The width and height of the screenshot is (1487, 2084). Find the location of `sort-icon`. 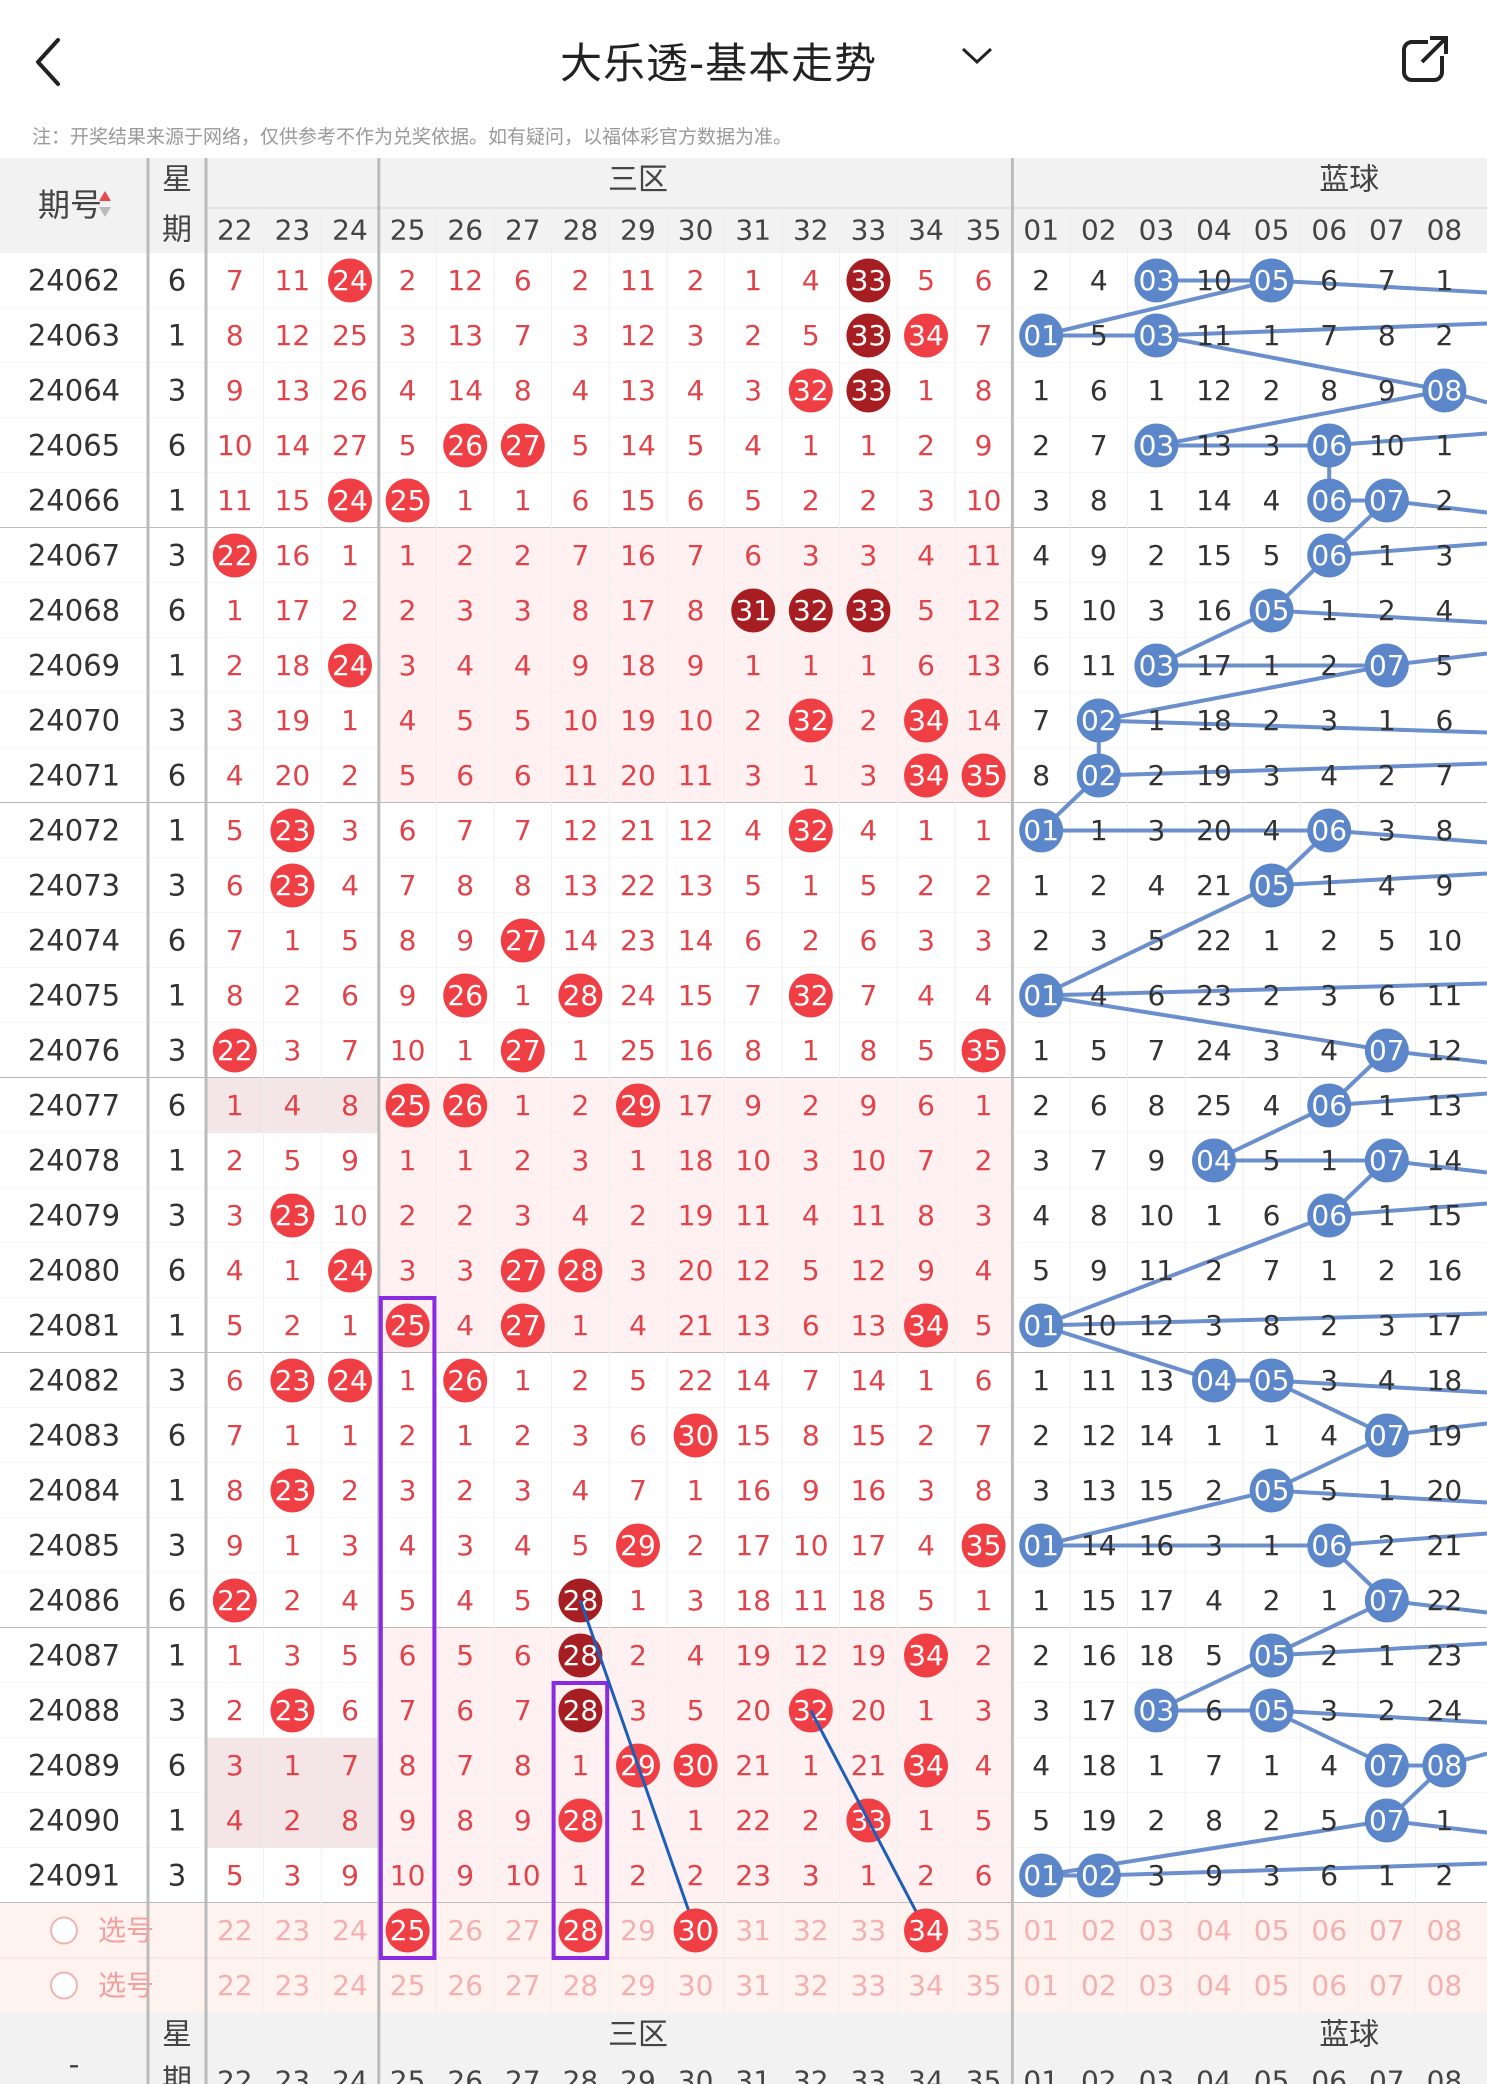

sort-icon is located at coordinates (105, 204).